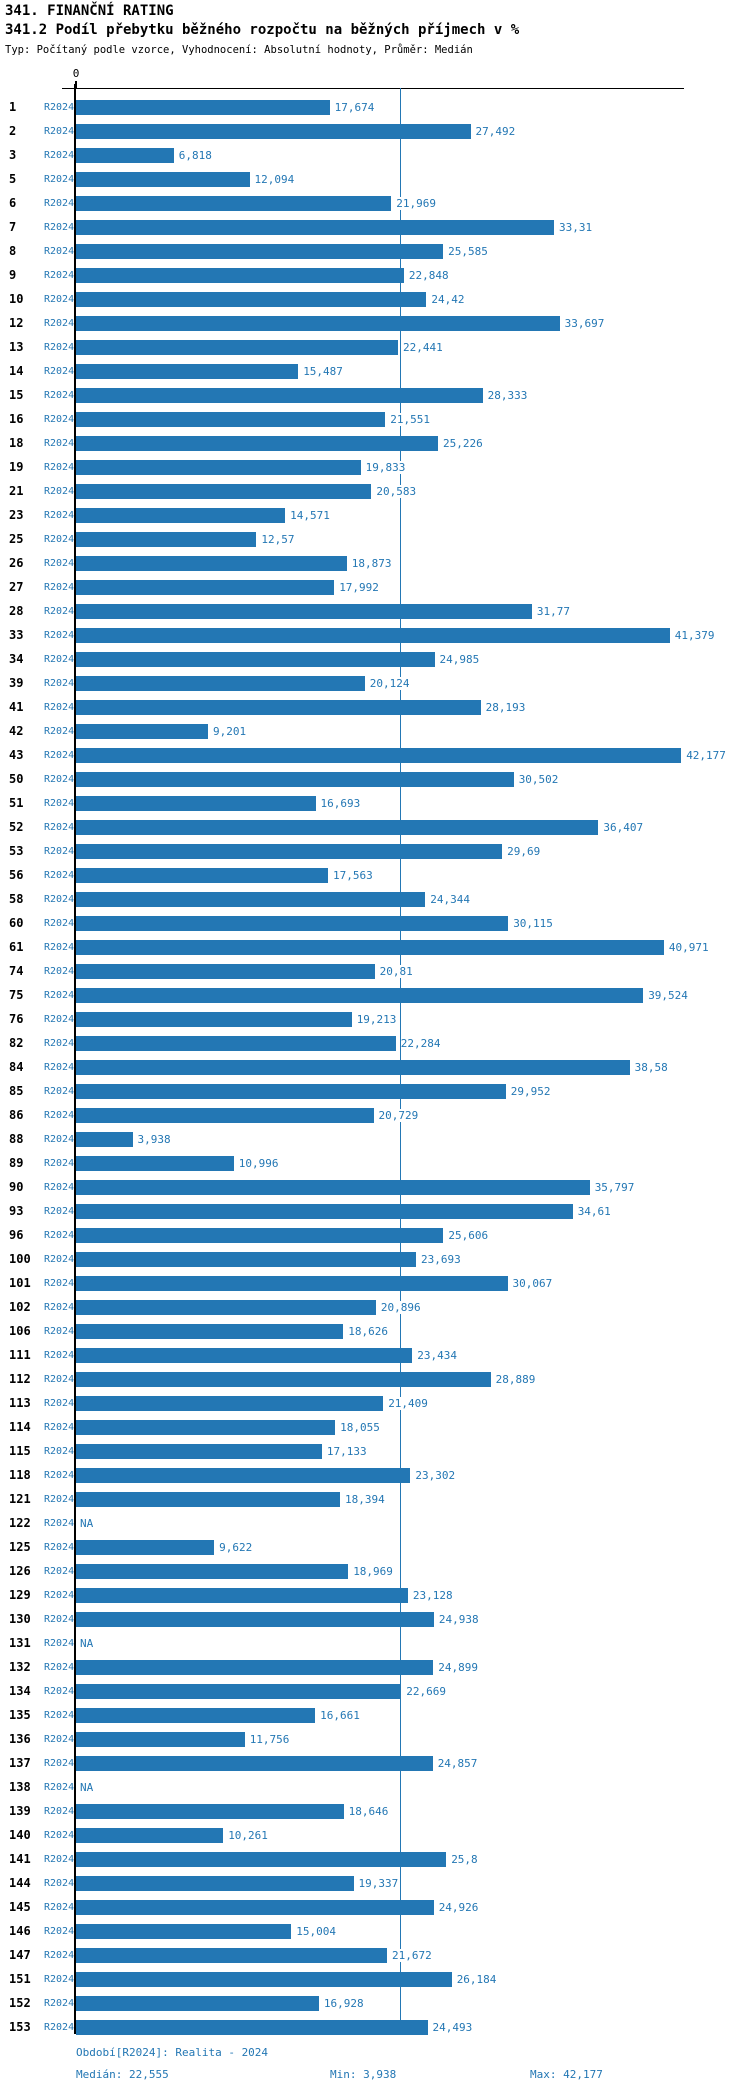  I want to click on bar-value-label: 19,337, so click(378, 1883).